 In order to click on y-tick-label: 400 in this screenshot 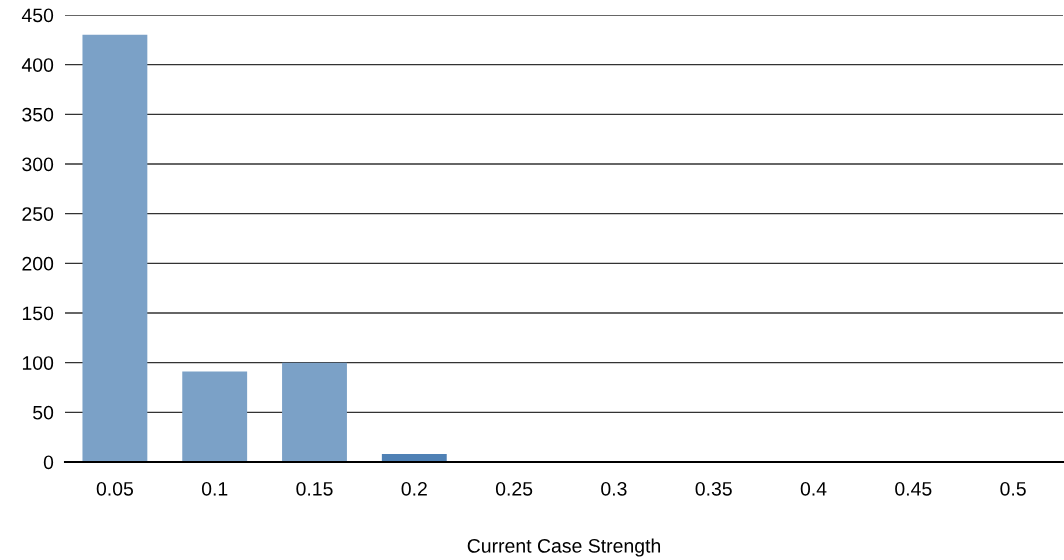, I will do `click(37, 65)`.